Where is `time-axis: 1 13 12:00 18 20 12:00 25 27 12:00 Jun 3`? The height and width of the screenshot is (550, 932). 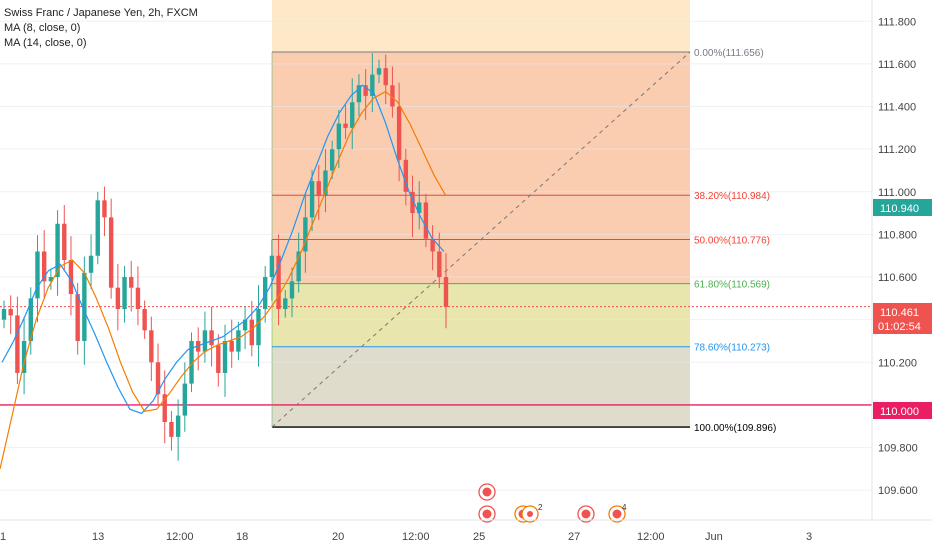 time-axis: 1 13 12:00 18 20 12:00 25 27 12:00 Jun 3 is located at coordinates (466, 531).